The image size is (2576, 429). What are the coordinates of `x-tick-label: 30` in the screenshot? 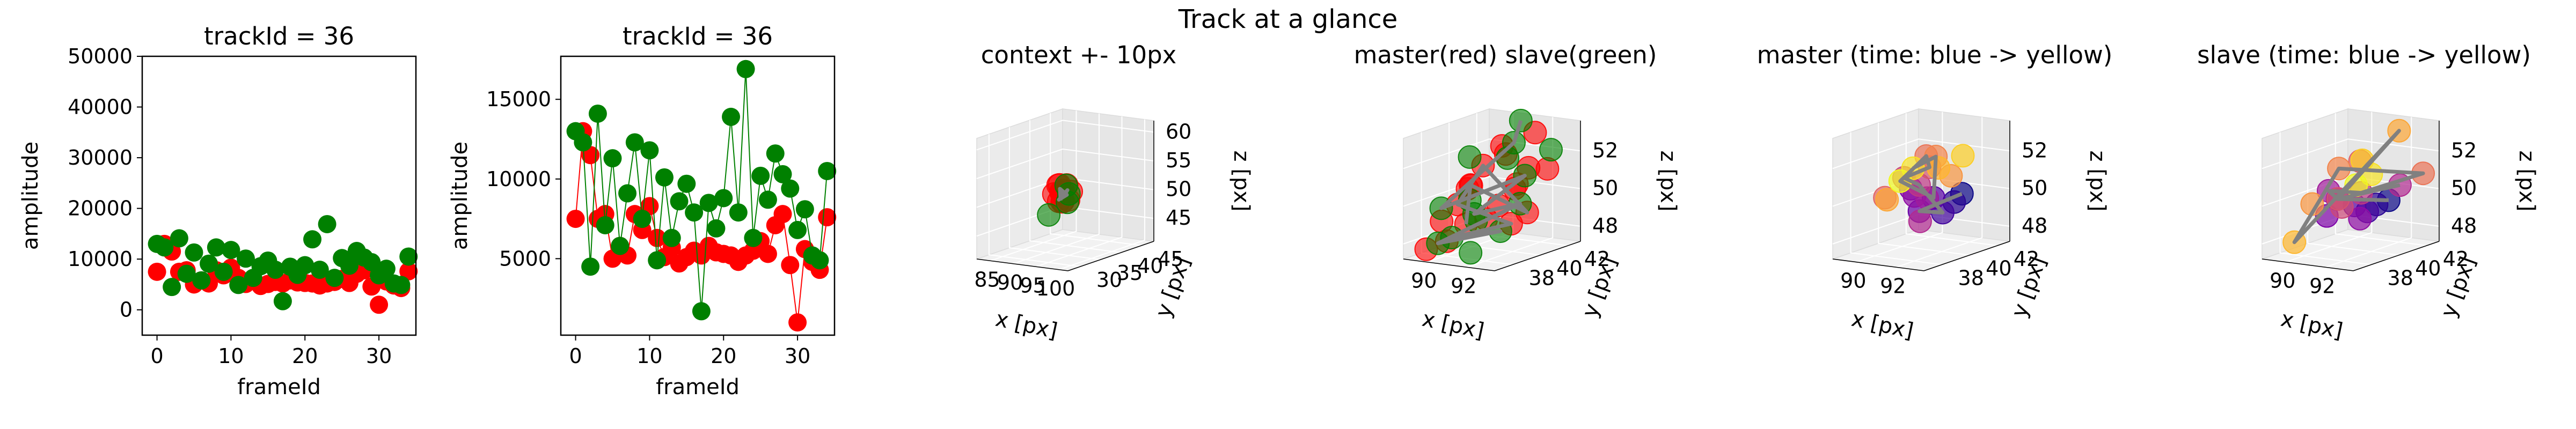 It's located at (379, 356).